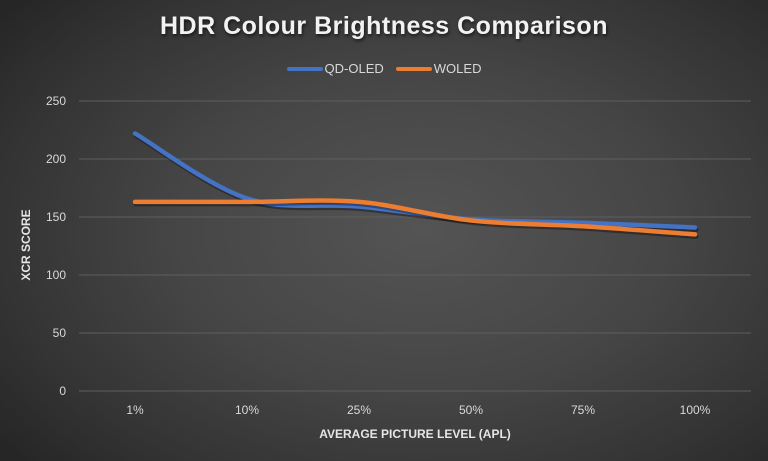 The height and width of the screenshot is (461, 768). Describe the element at coordinates (56, 246) in the screenshot. I see `y-axis-ticks: 0 50 100 150 200 250` at that location.